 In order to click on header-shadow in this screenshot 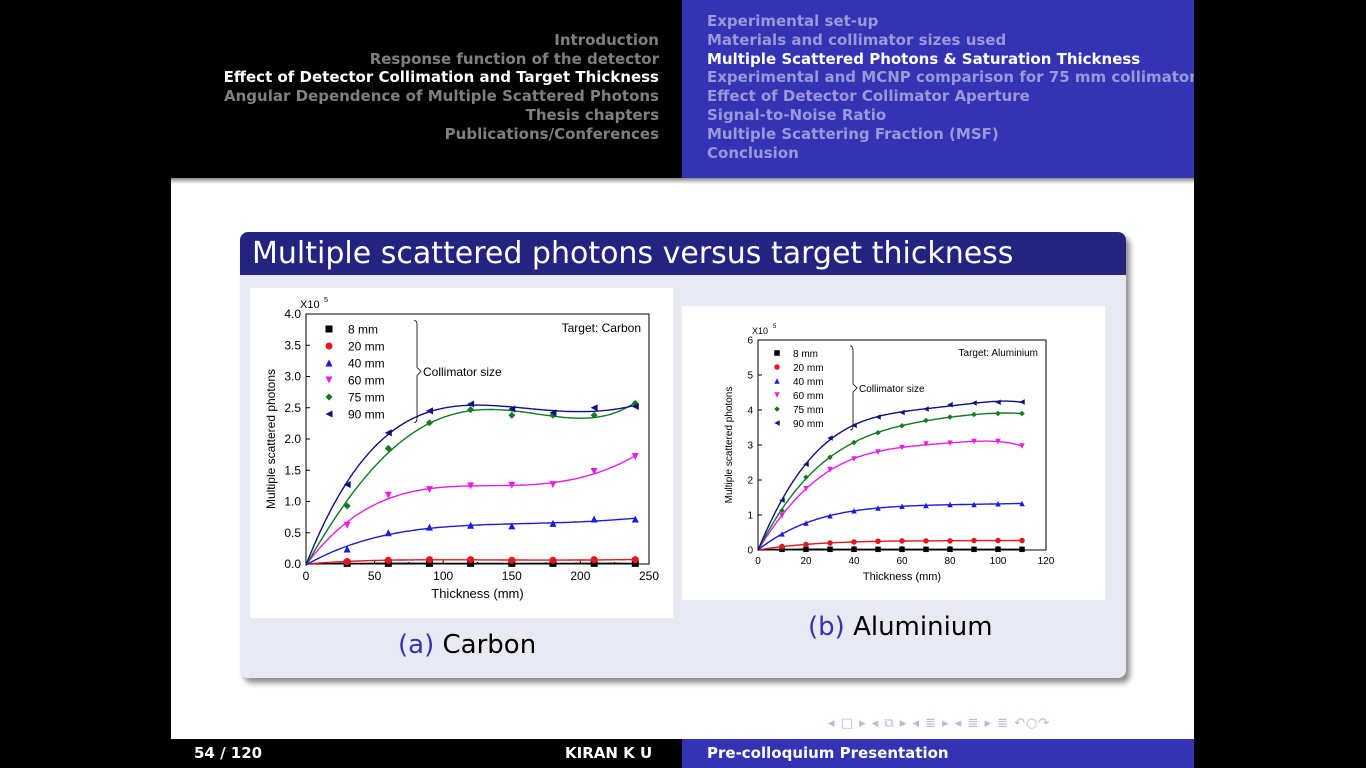, I will do `click(682, 181)`.